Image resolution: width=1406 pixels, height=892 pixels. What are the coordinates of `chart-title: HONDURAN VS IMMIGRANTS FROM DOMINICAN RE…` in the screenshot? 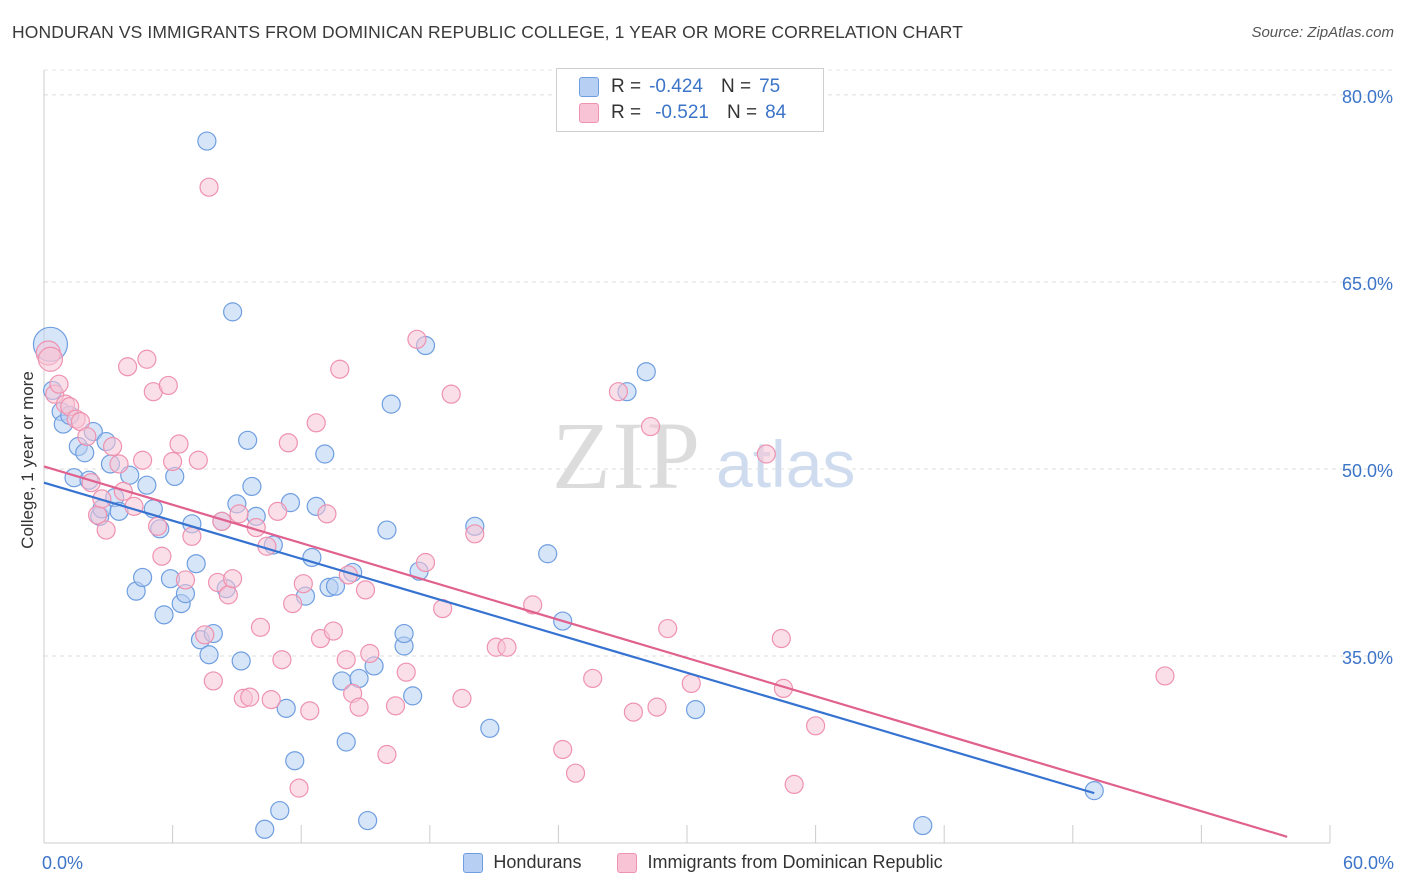 It's located at (488, 32).